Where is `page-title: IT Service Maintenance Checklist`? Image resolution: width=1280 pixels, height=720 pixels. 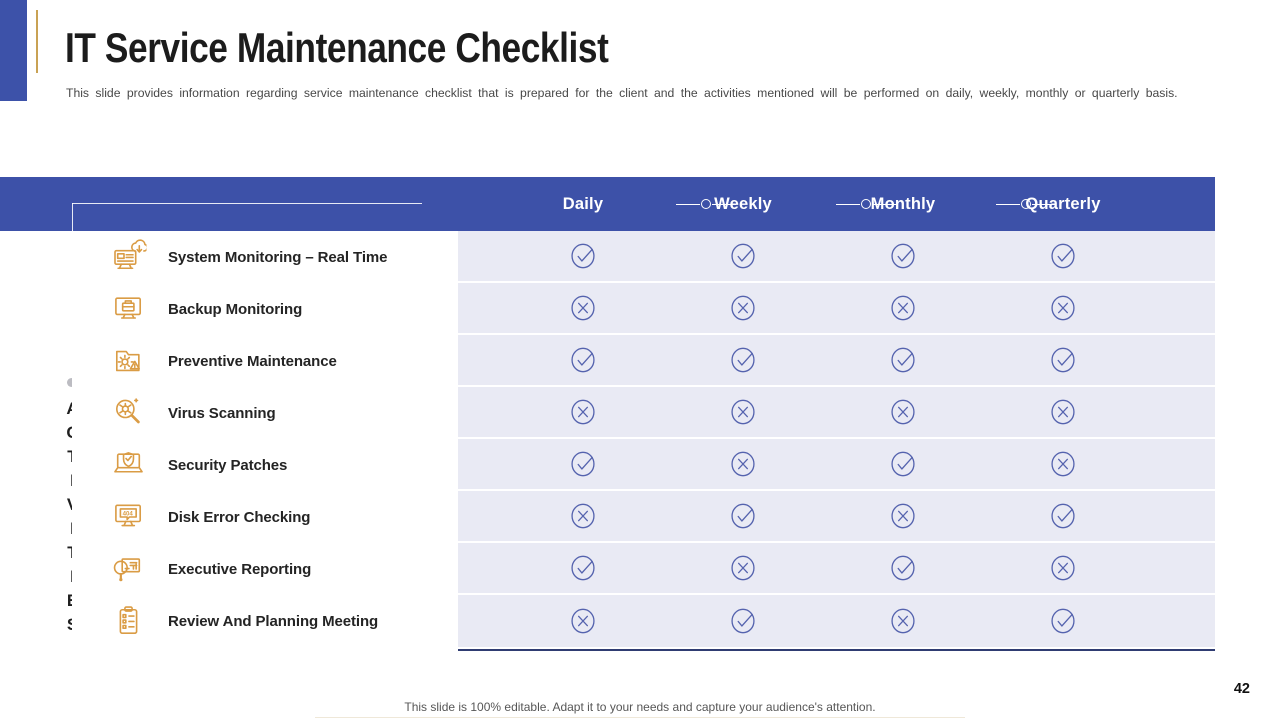 page-title: IT Service Maintenance Checklist is located at coordinates (337, 47).